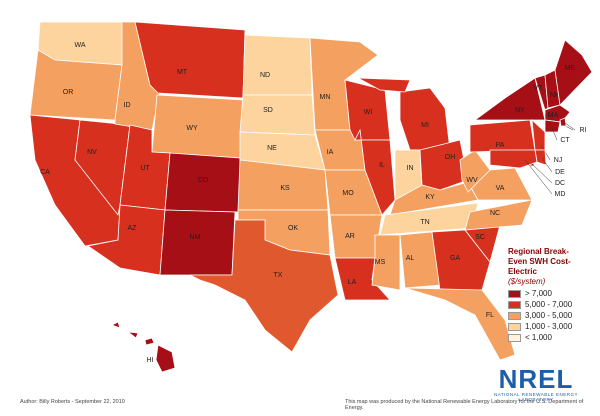 The width and height of the screenshot is (600, 416). I want to click on state-label: UT, so click(145, 168).